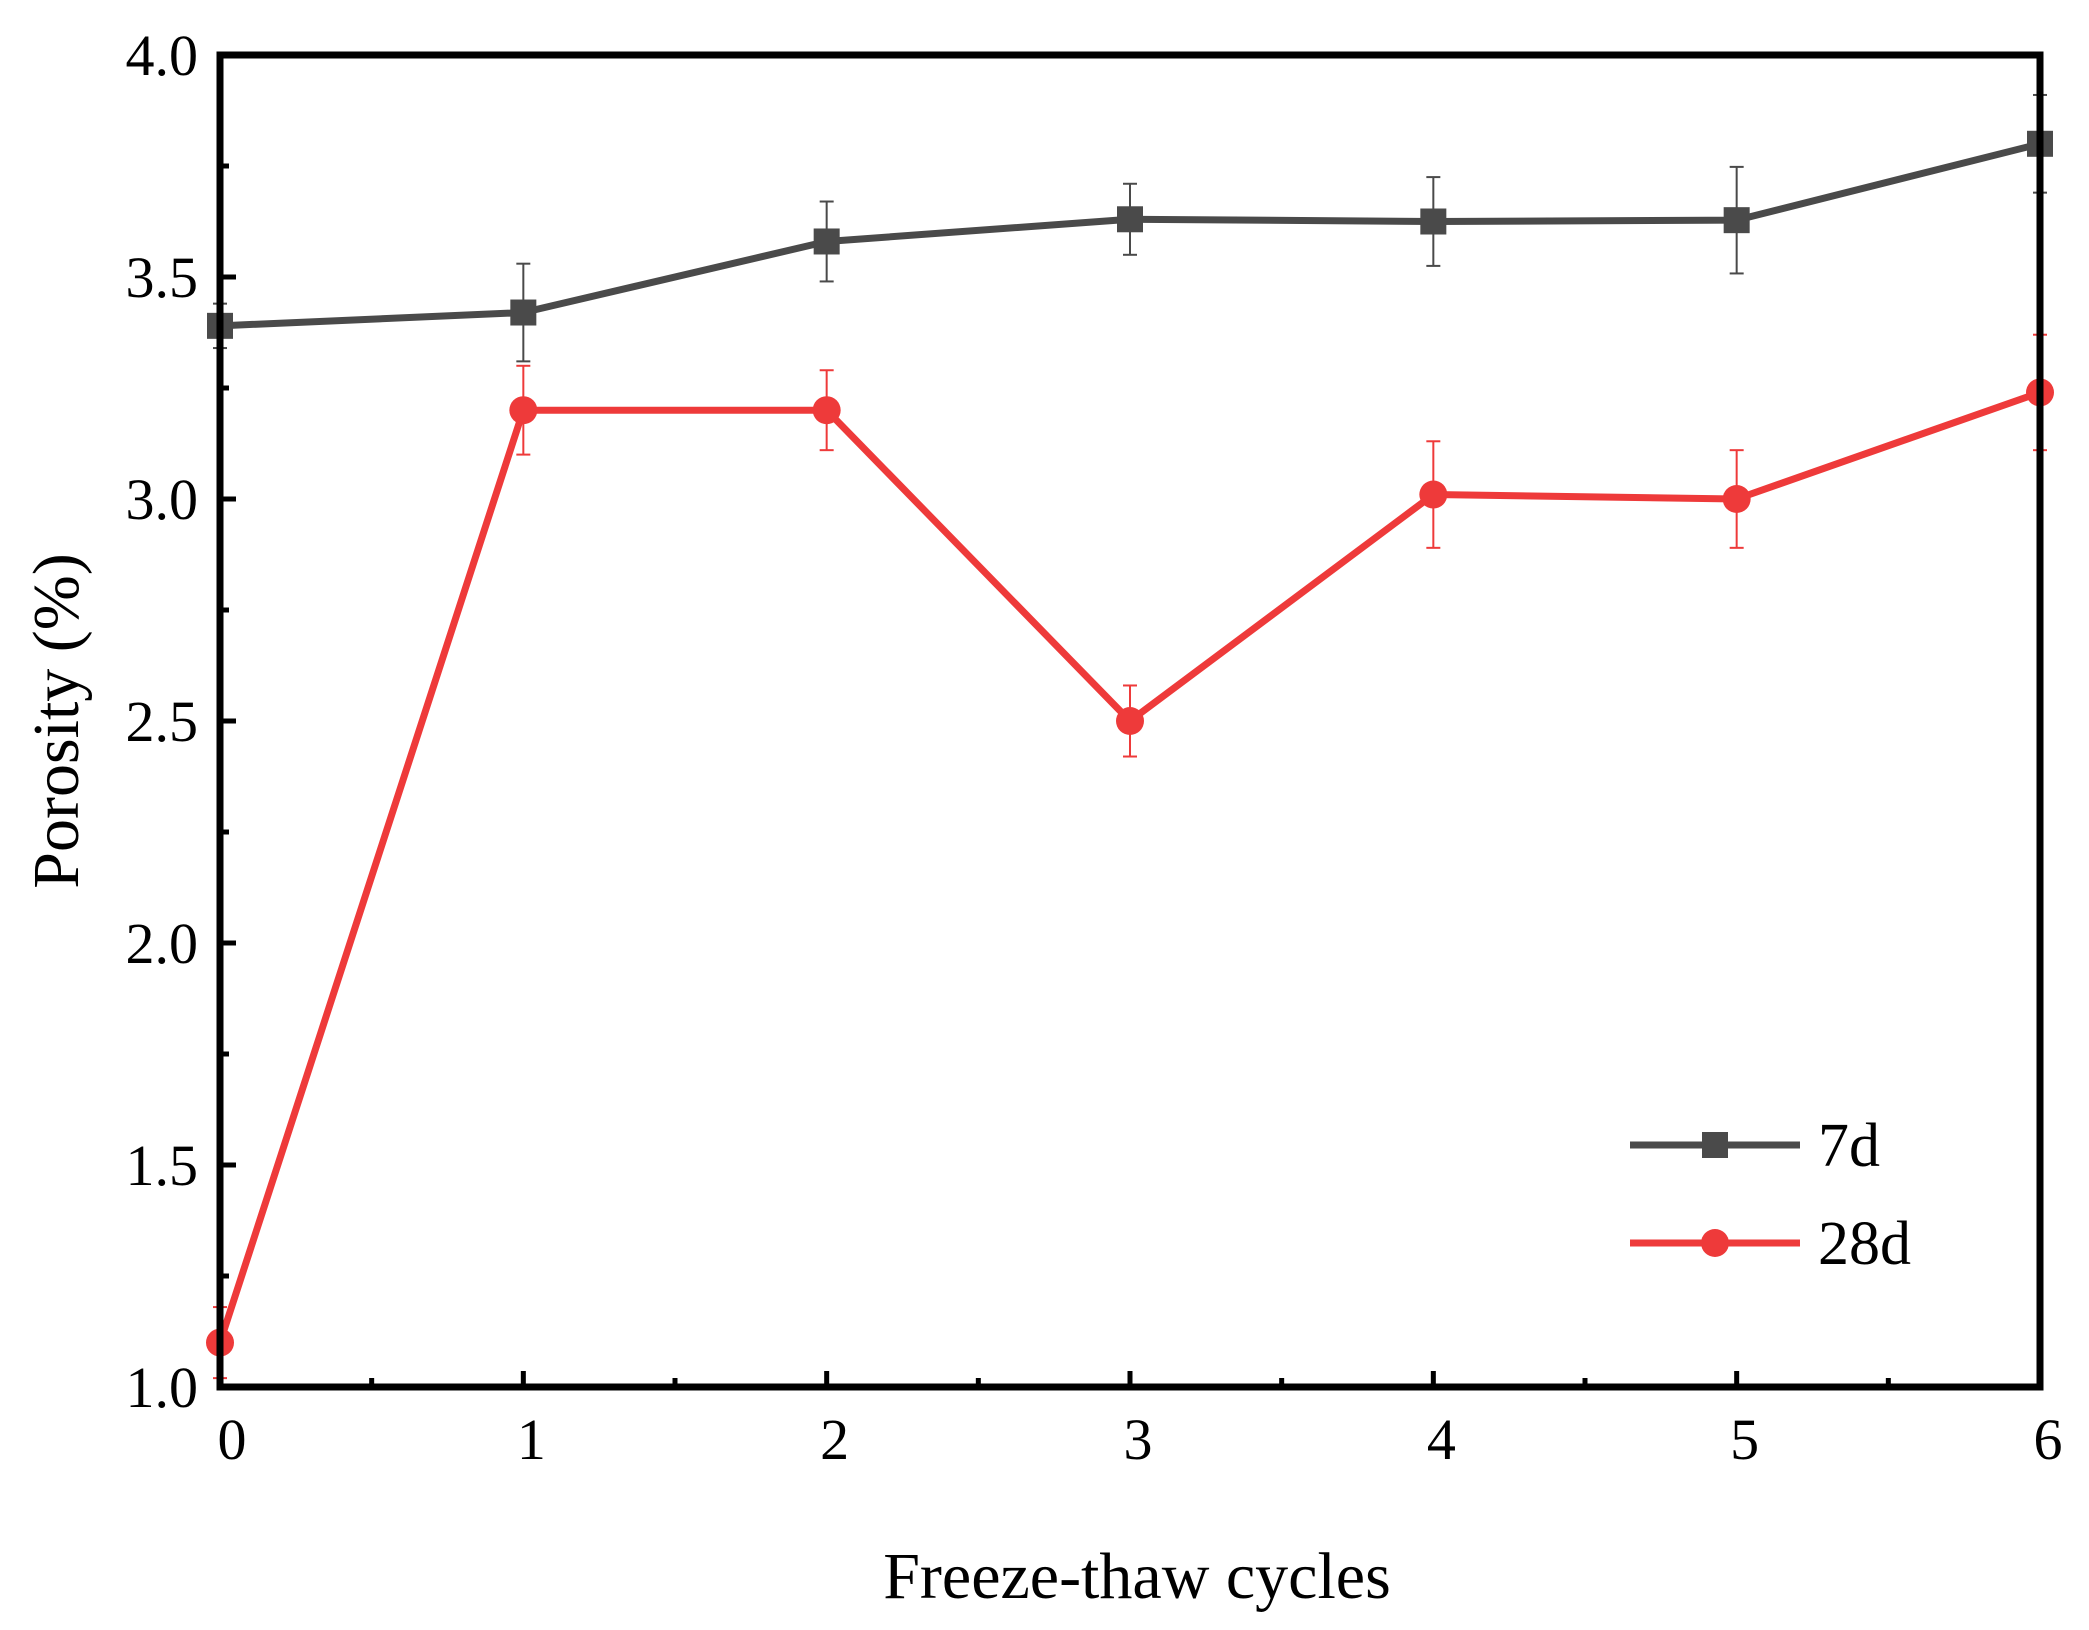 The height and width of the screenshot is (1630, 2089). I want to click on legend-label-7d: 7d, so click(1849, 1146).